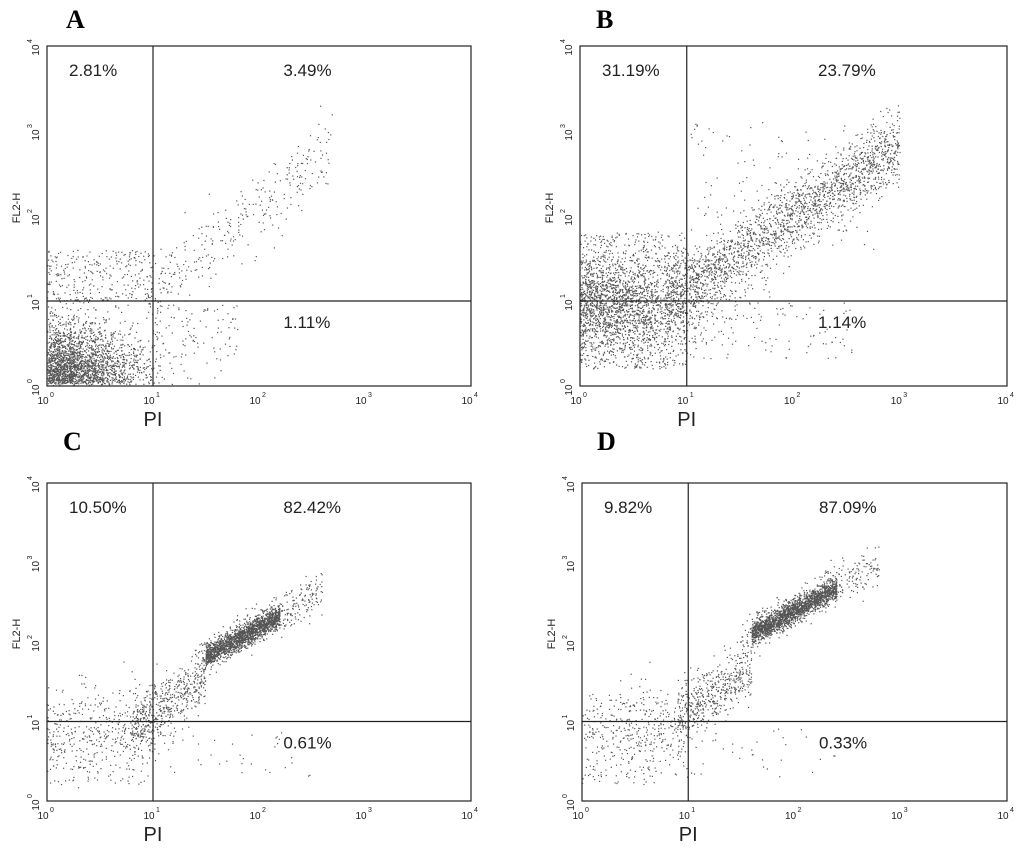 This screenshot has width=1024, height=848. What do you see at coordinates (30, 381) in the screenshot?
I see `y-tick-exponent: 0` at bounding box center [30, 381].